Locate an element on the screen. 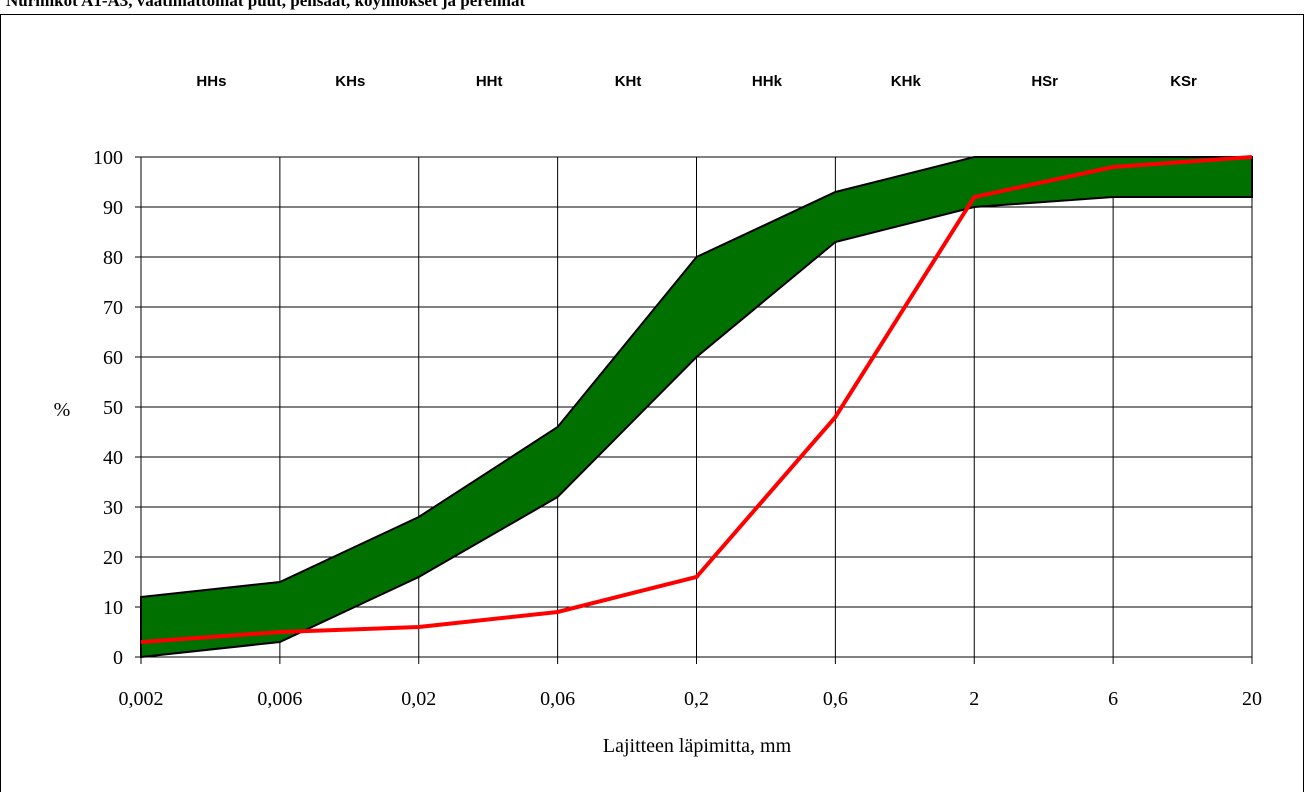 The image size is (1306, 792). y-tick-label: 70 is located at coordinates (113, 308).